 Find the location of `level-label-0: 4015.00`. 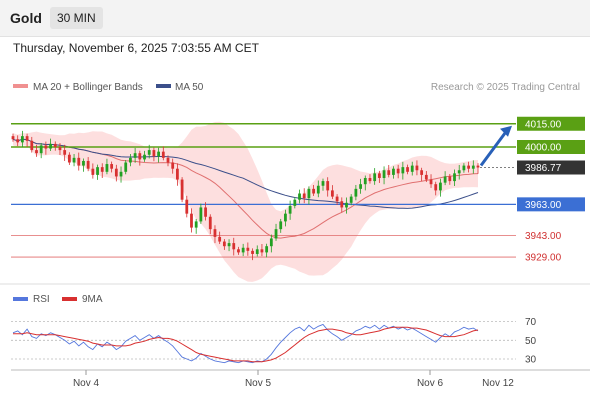

level-label-0: 4015.00 is located at coordinates (543, 124).